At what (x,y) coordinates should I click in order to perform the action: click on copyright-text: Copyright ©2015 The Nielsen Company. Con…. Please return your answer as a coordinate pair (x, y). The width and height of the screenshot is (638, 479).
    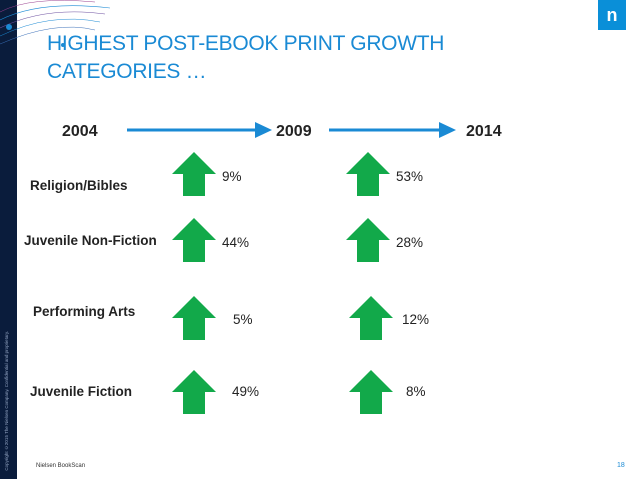
    Looking at the image, I should click on (6, 401).